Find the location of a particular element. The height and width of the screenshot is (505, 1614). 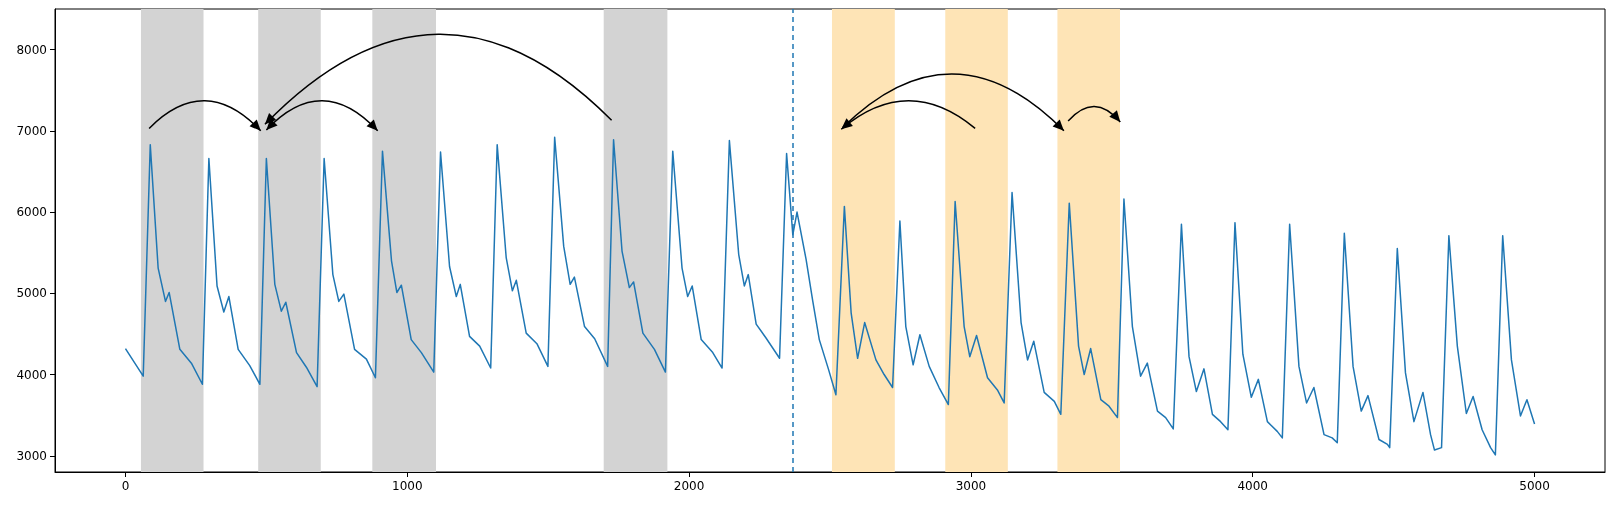

y-tick-label: 5000 is located at coordinates (31, 293).